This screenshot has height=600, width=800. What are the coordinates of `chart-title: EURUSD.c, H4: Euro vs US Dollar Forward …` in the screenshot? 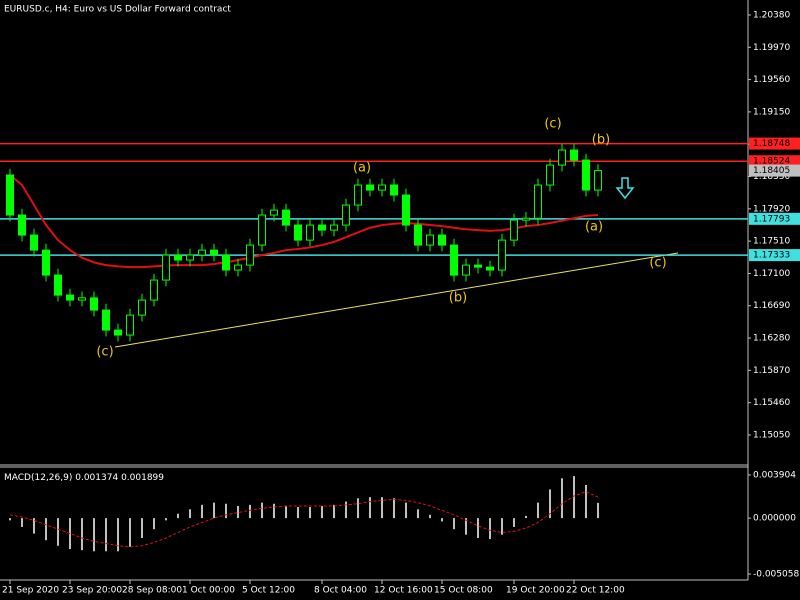 It's located at (117, 10).